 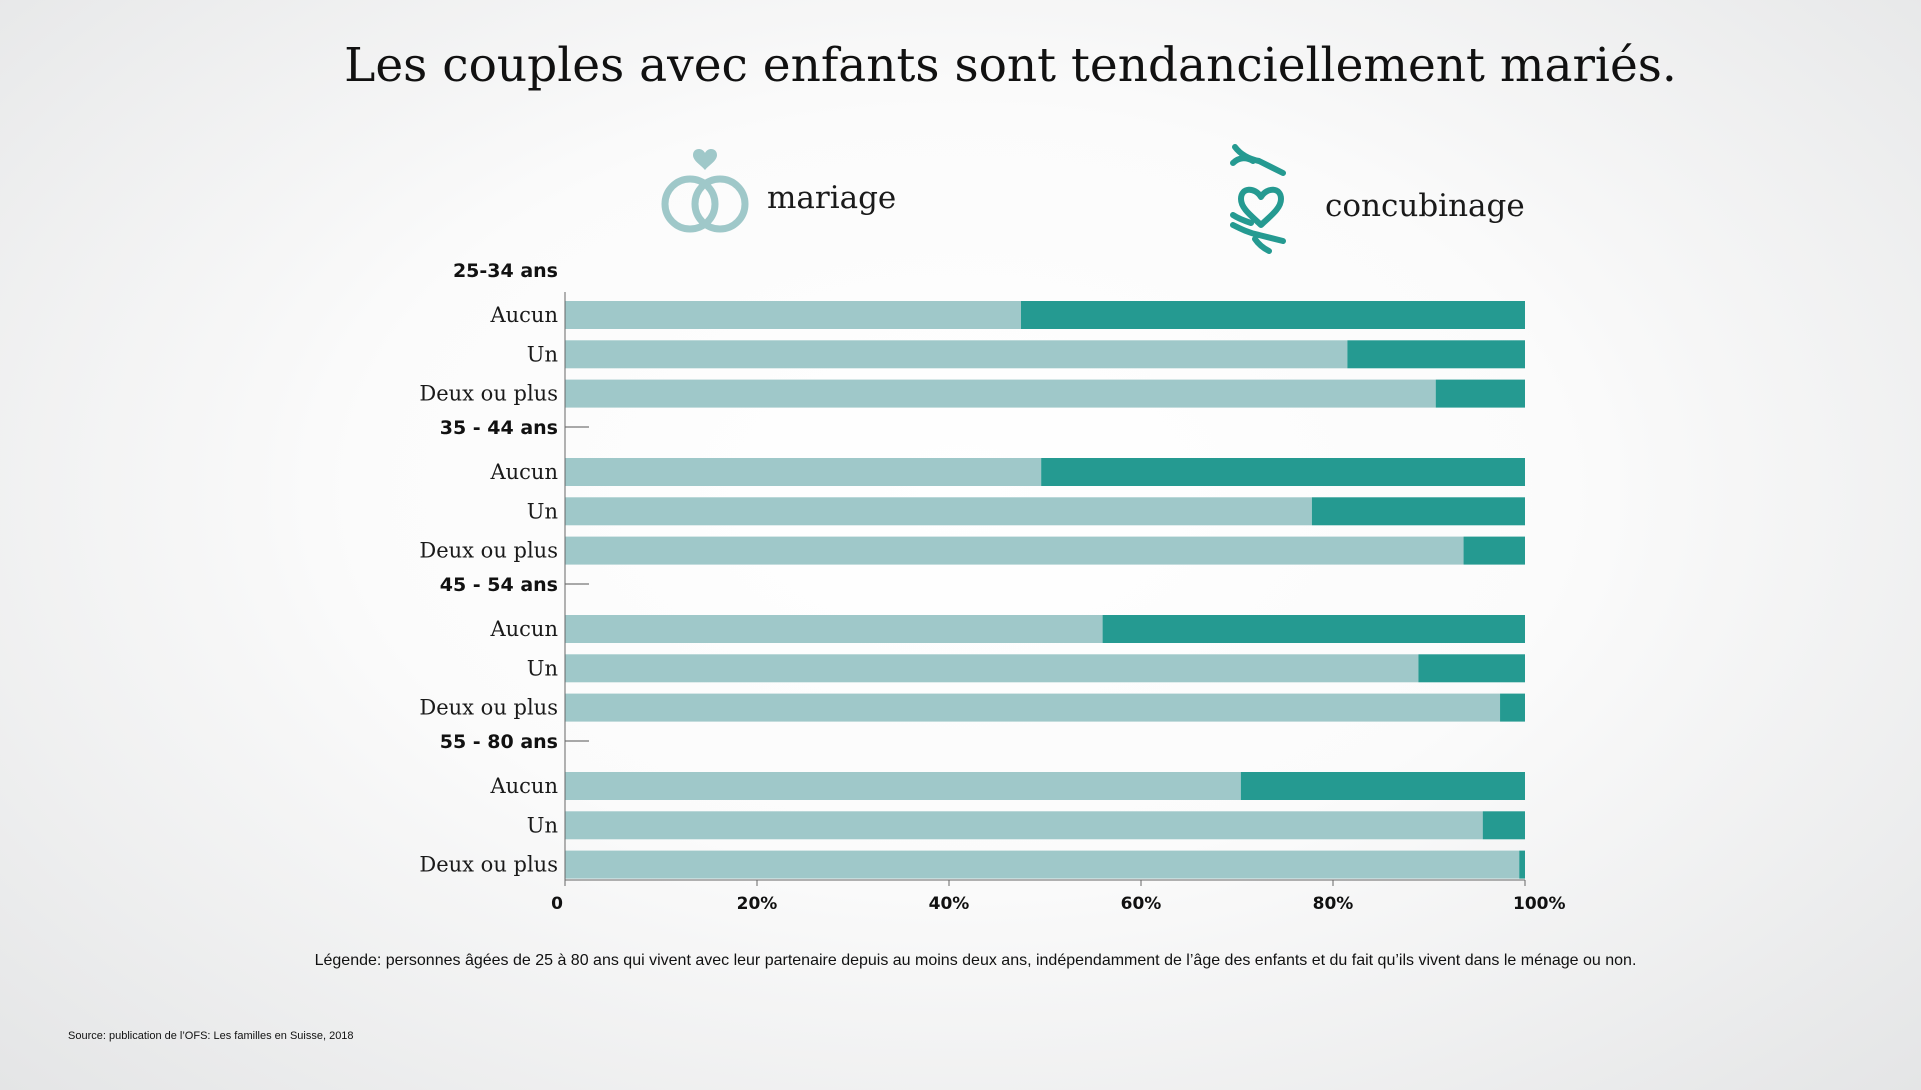 I want to click on legend-item-concubinage: concubinage, so click(x=1375, y=199).